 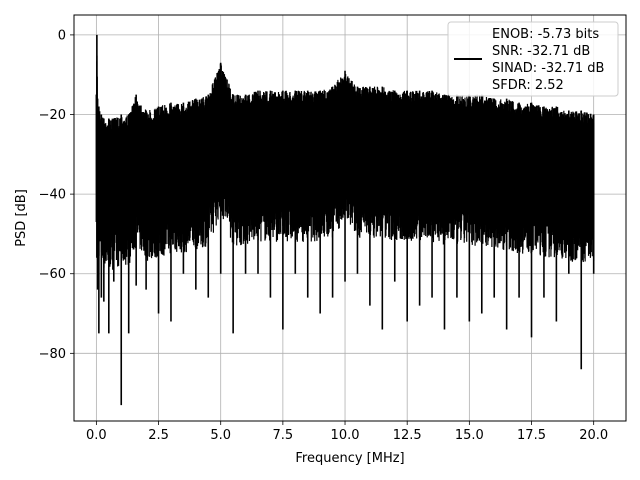 What do you see at coordinates (349, 458) in the screenshot?
I see `x-axis-label: Frequency [MHz]` at bounding box center [349, 458].